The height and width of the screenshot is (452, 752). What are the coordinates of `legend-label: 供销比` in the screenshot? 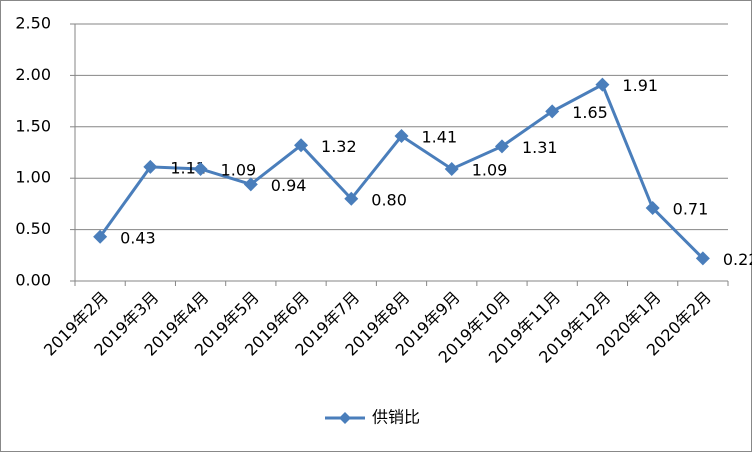 It's located at (396, 417).